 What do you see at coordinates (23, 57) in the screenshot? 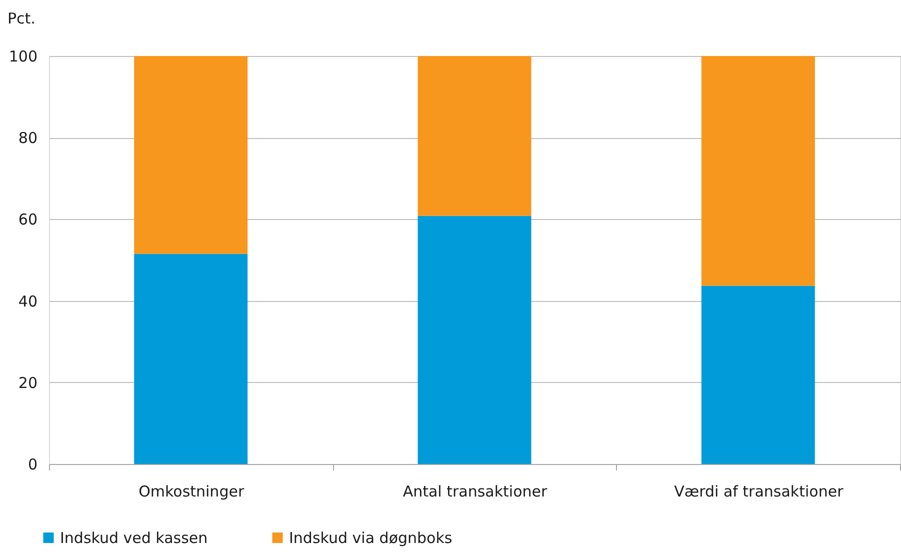
I see `y-tick-label: 100` at bounding box center [23, 57].